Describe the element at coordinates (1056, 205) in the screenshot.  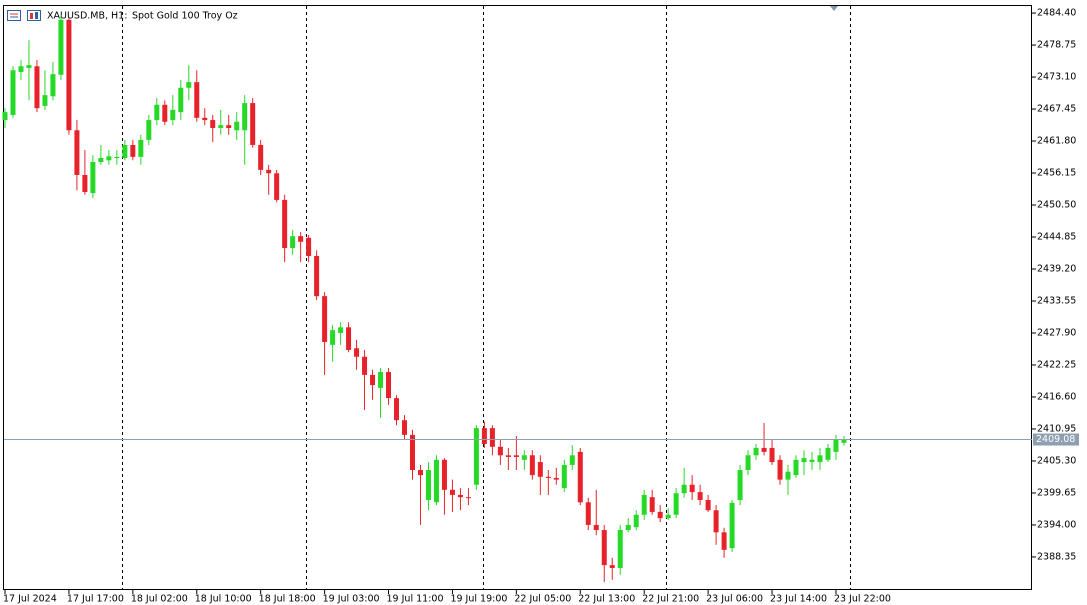
I see `y-tick-label: 2450.50` at that location.